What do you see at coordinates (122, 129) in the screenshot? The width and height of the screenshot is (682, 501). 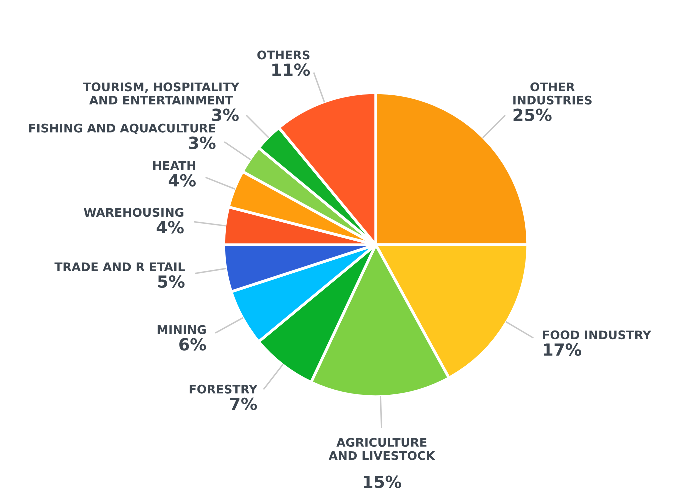 I see `slice-label: FISHING AND AQUACULTURE` at bounding box center [122, 129].